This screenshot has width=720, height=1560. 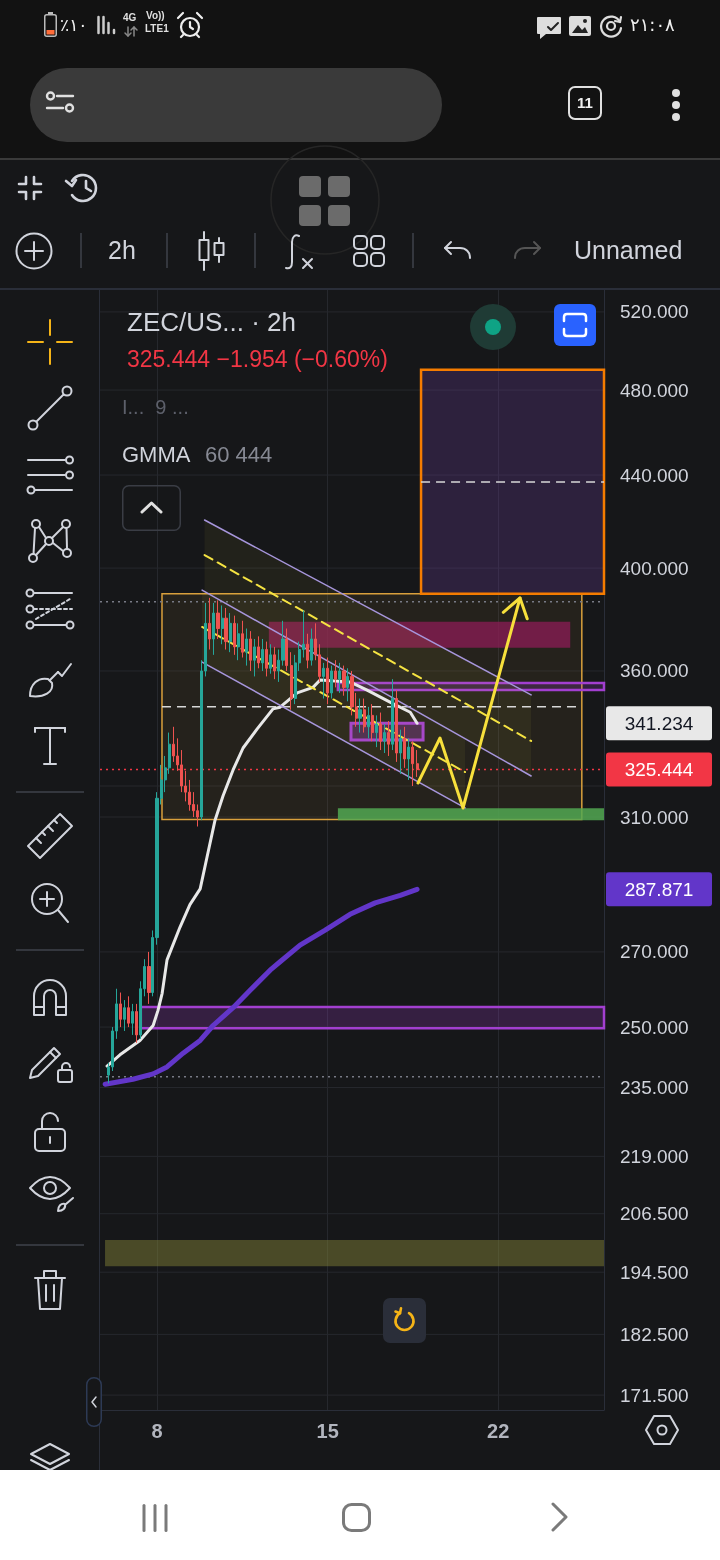 I want to click on y-tick-label: 171.500, so click(x=654, y=1395).